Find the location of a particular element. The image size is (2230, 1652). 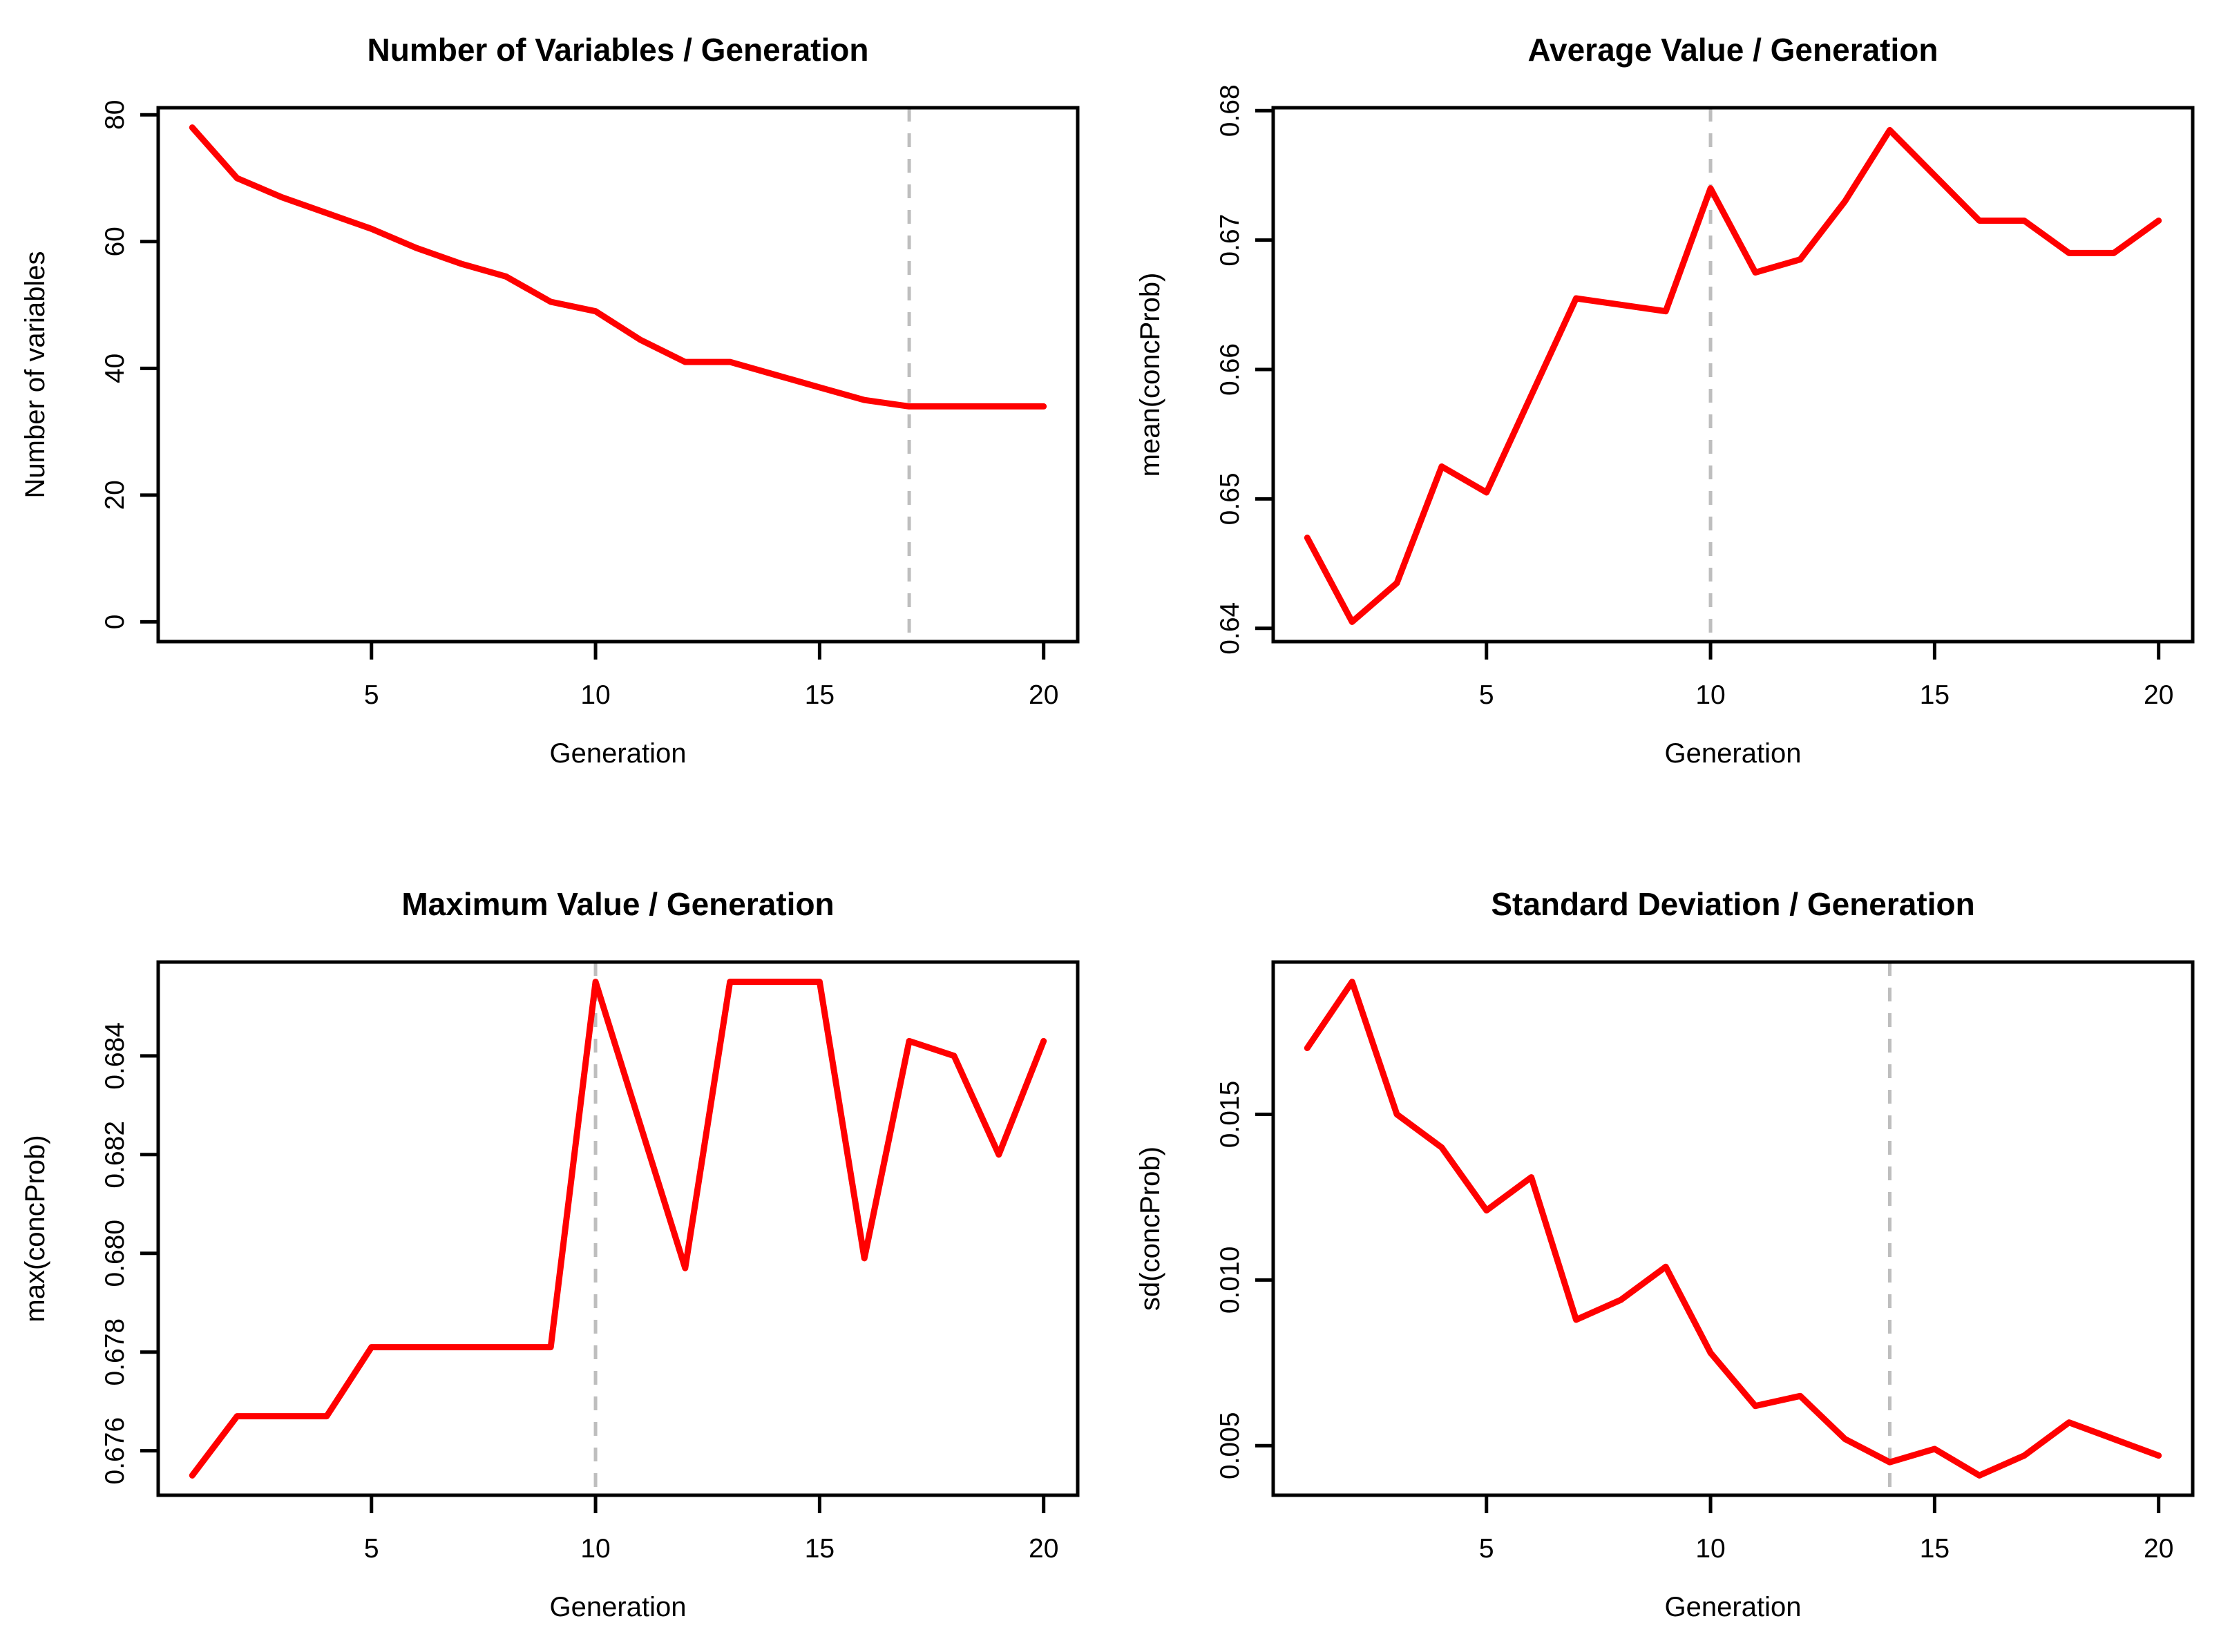

y-tick-label: 0.68 is located at coordinates (1230, 110).